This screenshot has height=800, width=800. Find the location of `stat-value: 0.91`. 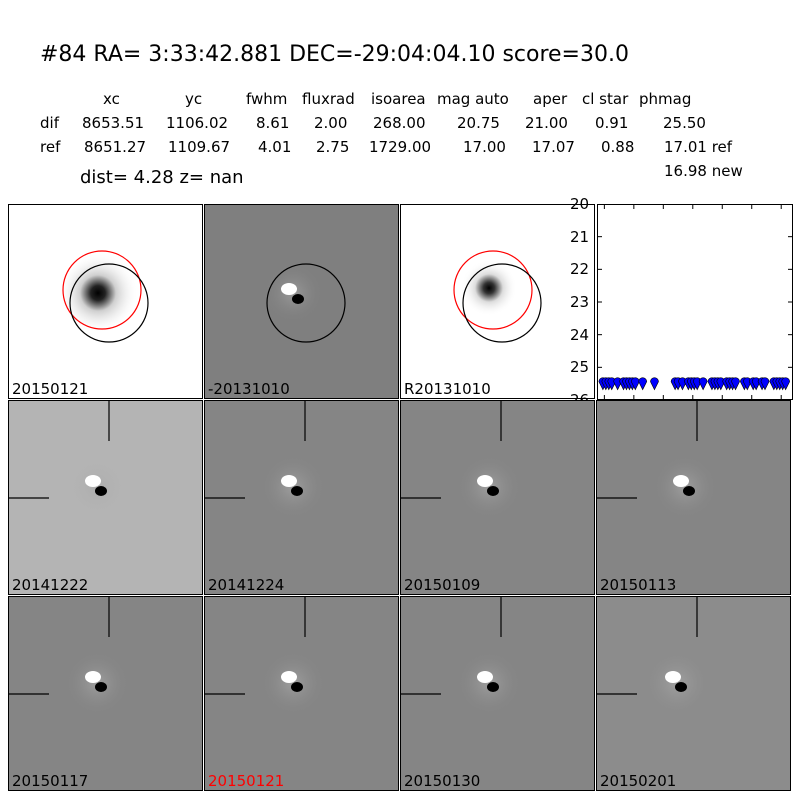

stat-value: 0.91 is located at coordinates (612, 123).